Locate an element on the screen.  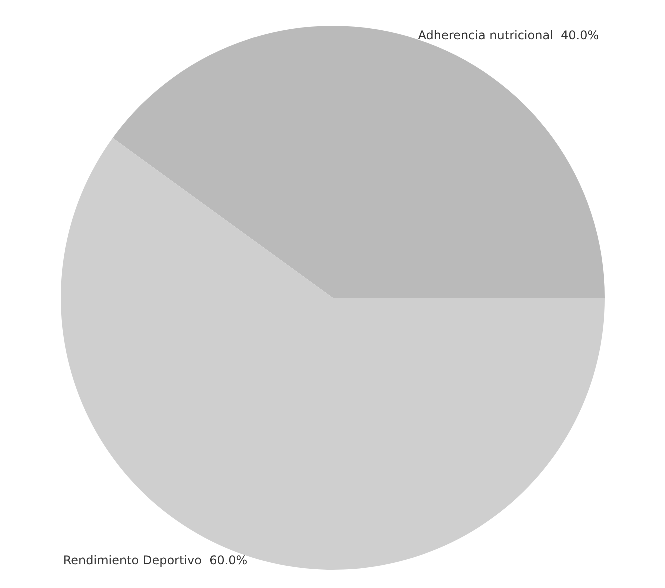
slice-label: Rendimiento Deportivo 60.0% is located at coordinates (155, 560).